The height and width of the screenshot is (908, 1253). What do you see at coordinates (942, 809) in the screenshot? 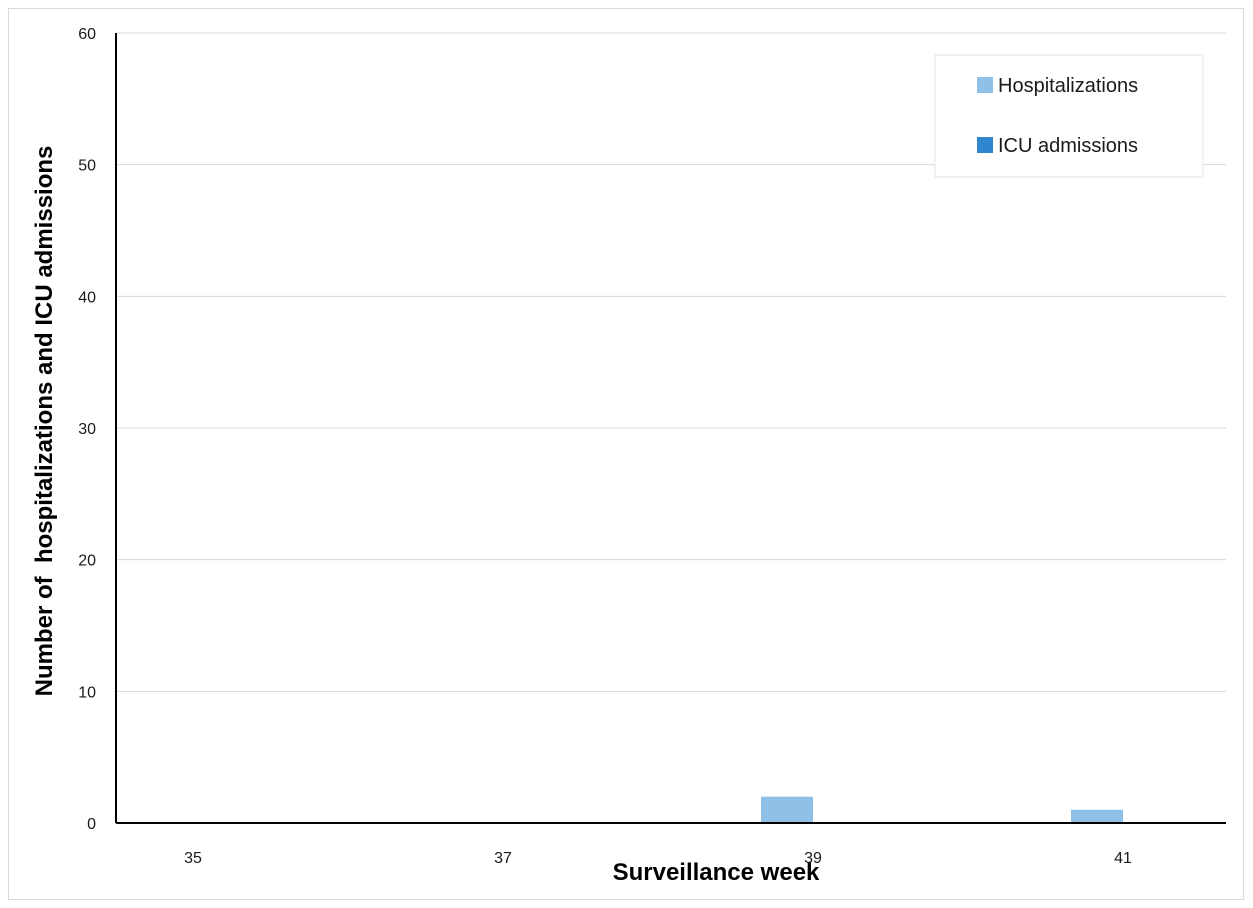
I see `bars` at bounding box center [942, 809].